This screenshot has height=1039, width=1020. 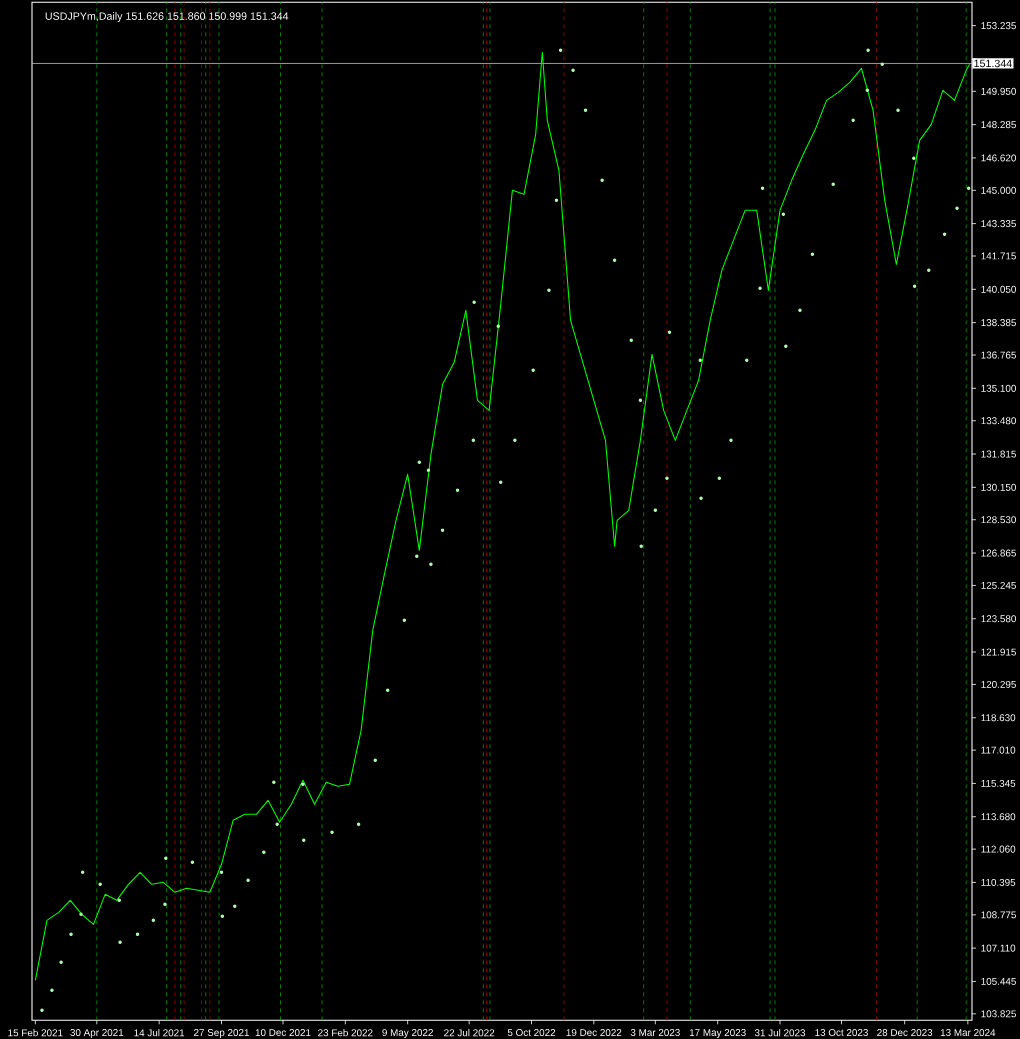 What do you see at coordinates (167, 17) in the screenshot?
I see `text: USDJPYm,Daily 151.626 151.860 150.999 151.344` at bounding box center [167, 17].